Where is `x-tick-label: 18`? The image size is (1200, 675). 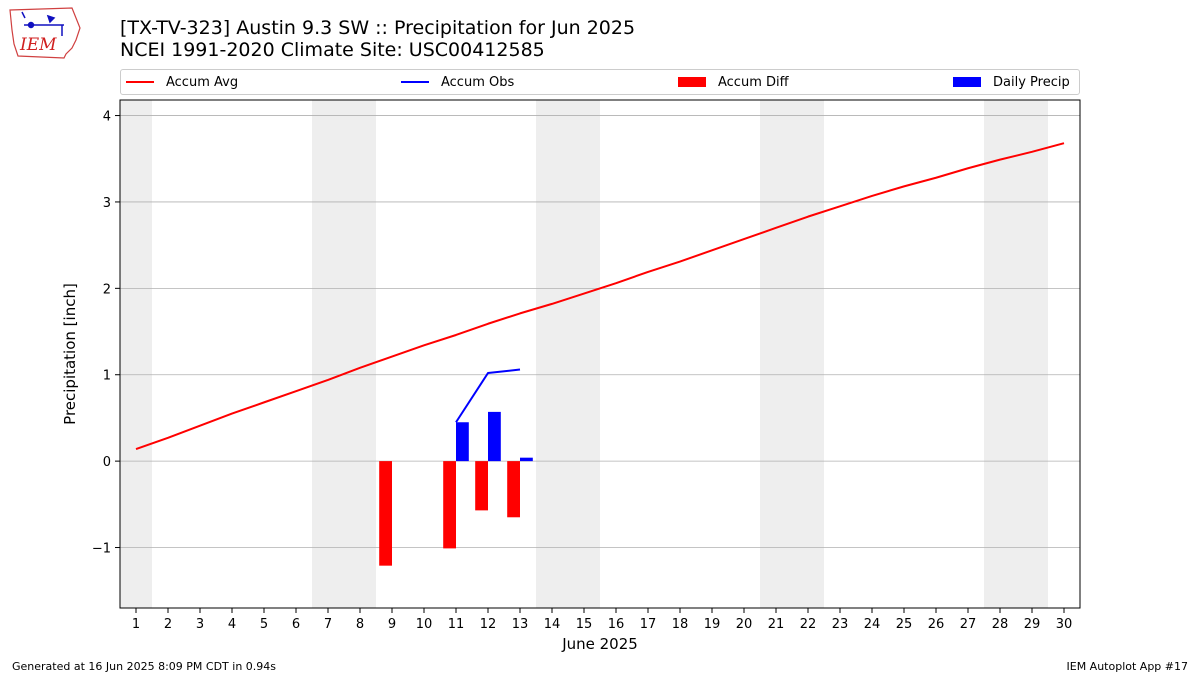
x-tick-label: 18 is located at coordinates (680, 624).